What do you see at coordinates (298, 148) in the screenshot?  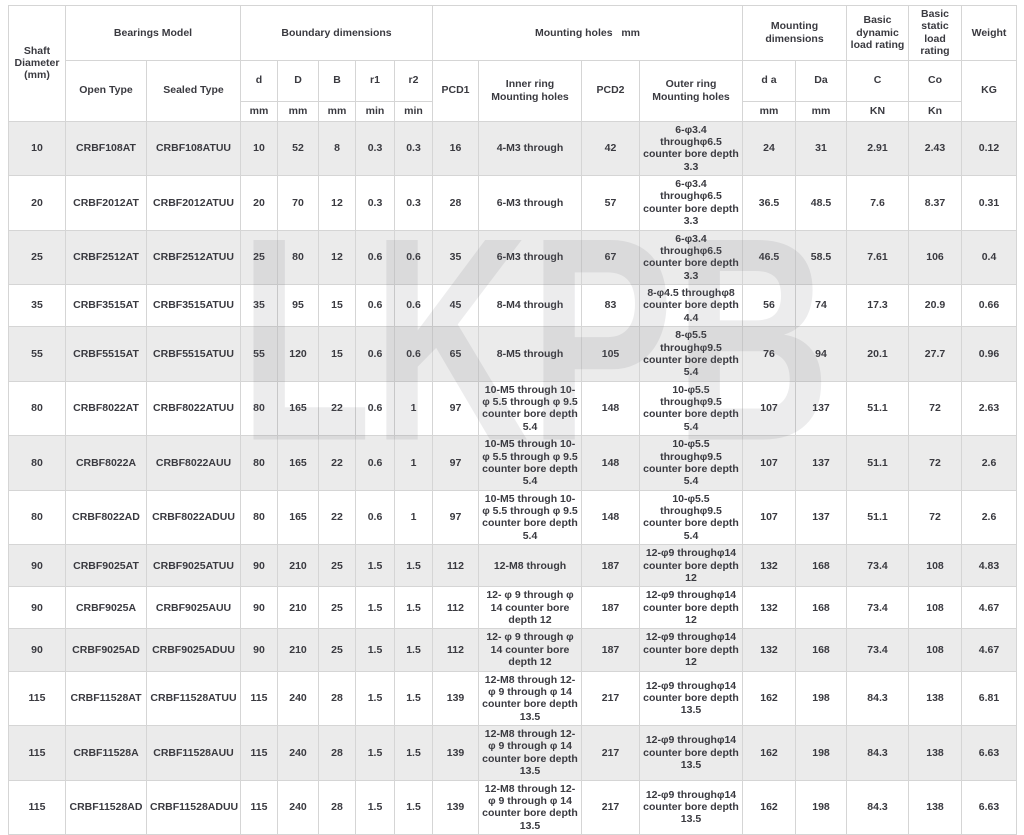 I see `cell-D: 52` at bounding box center [298, 148].